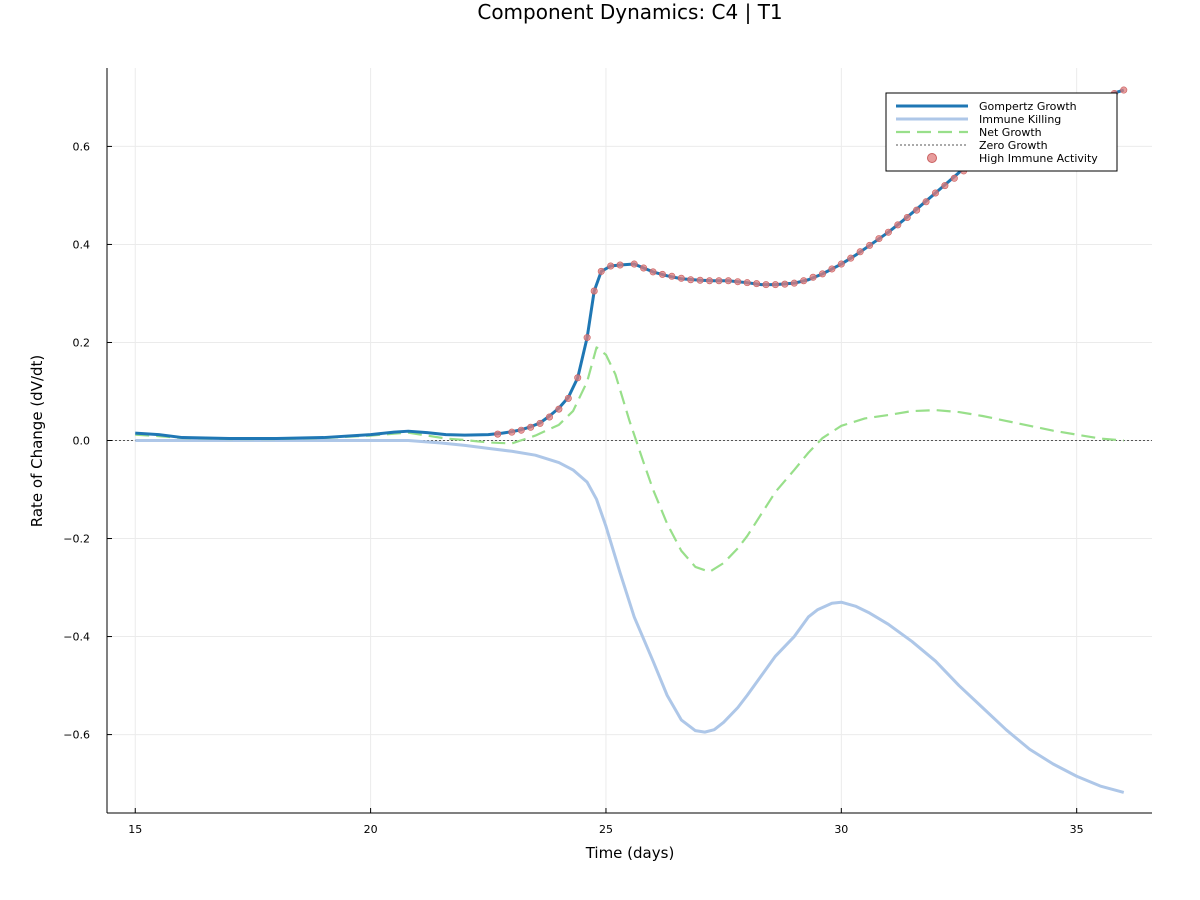  Describe the element at coordinates (76, 637) in the screenshot. I see `y-tick-label: −0.4` at that location.